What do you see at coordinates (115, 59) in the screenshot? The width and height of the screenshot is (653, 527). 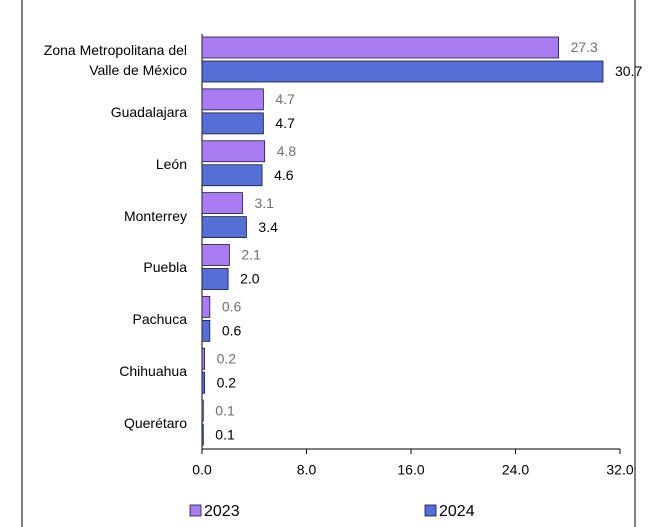 I see `y-tick-label: Zona Metropolitana del Valle de México` at bounding box center [115, 59].